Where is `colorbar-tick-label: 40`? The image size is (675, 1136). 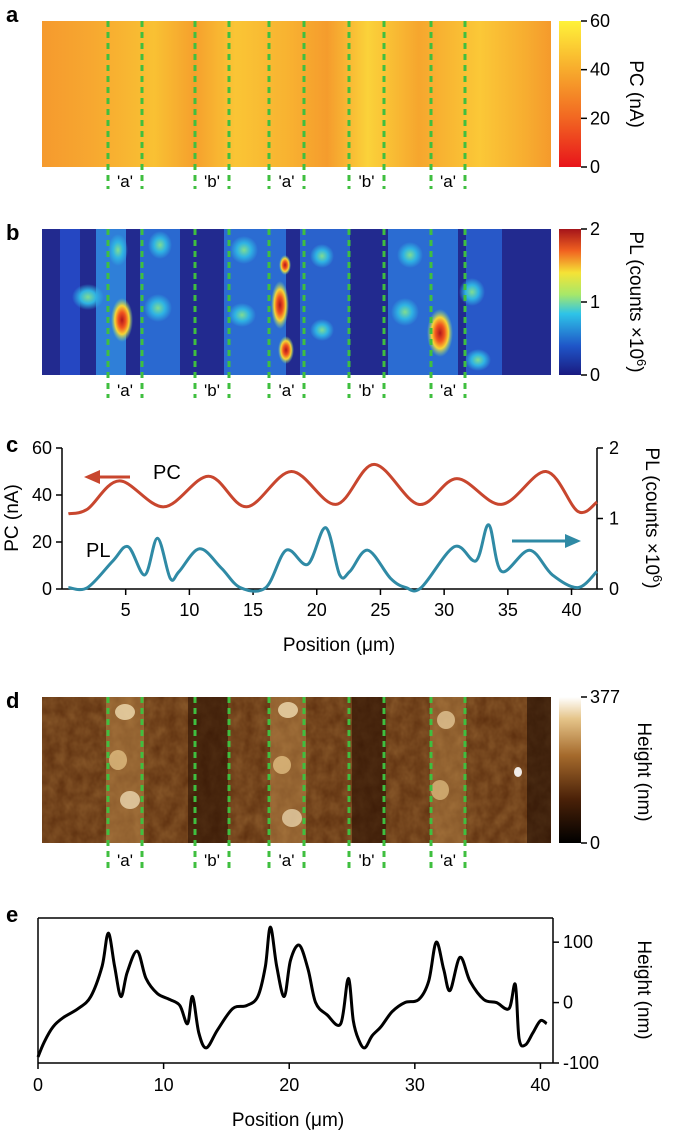
colorbar-tick-label: 40 is located at coordinates (600, 70).